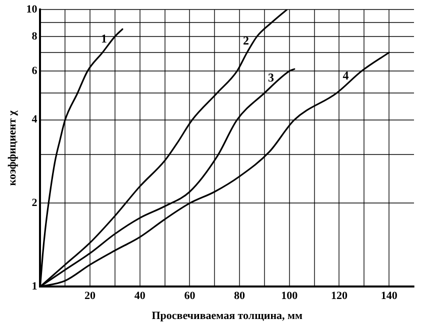 The height and width of the screenshot is (329, 424). What do you see at coordinates (35, 203) in the screenshot?
I see `y-tick-label: 2` at bounding box center [35, 203].